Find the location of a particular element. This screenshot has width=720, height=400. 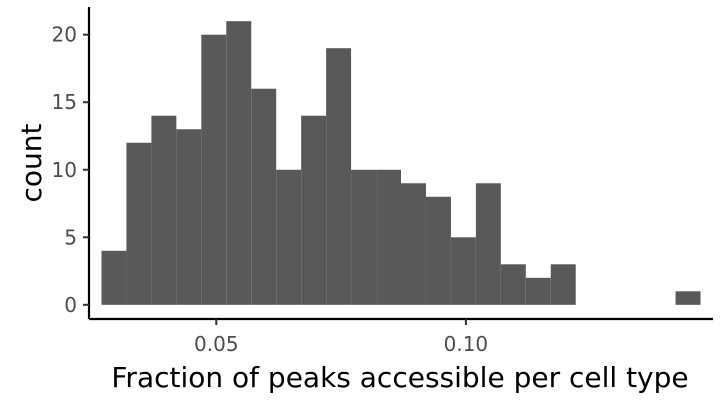

y-tick-label: 20 is located at coordinates (64, 35).